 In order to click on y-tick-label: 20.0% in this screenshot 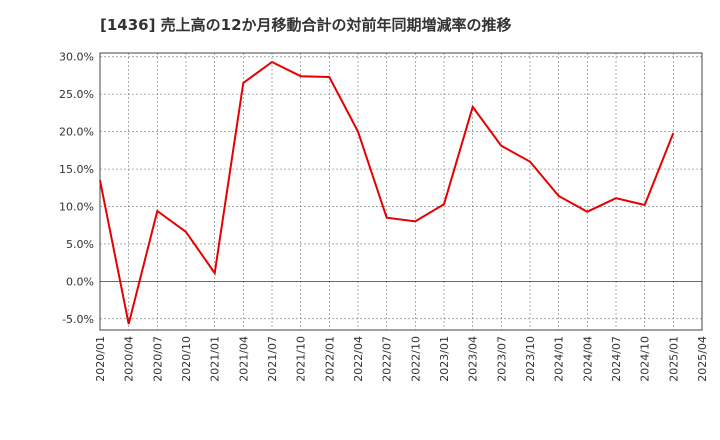, I will do `click(76, 132)`.